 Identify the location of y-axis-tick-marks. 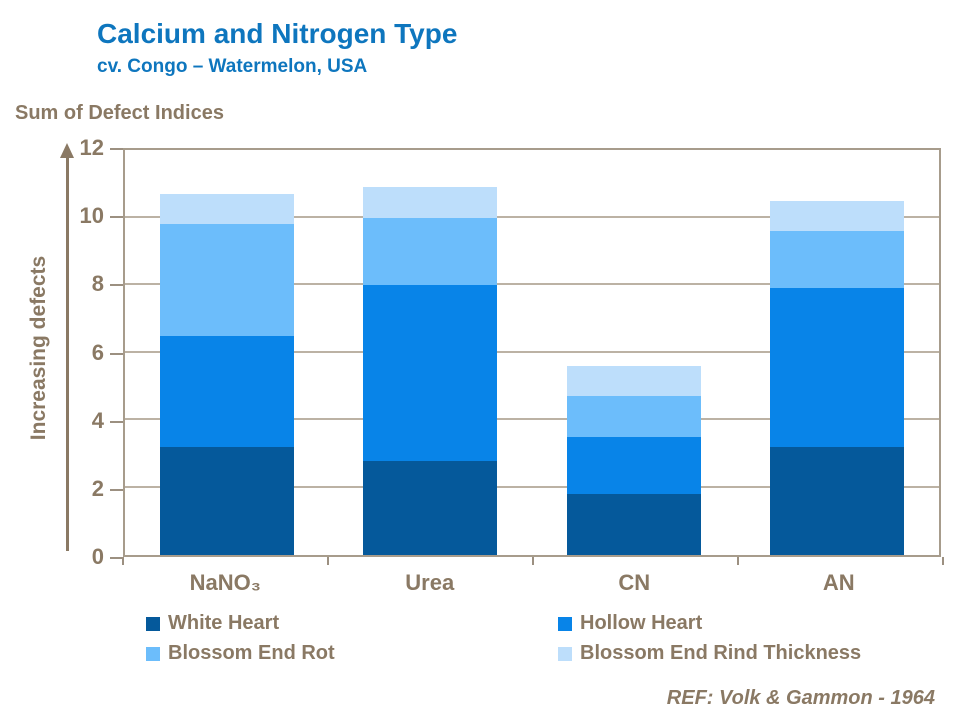
(116, 353).